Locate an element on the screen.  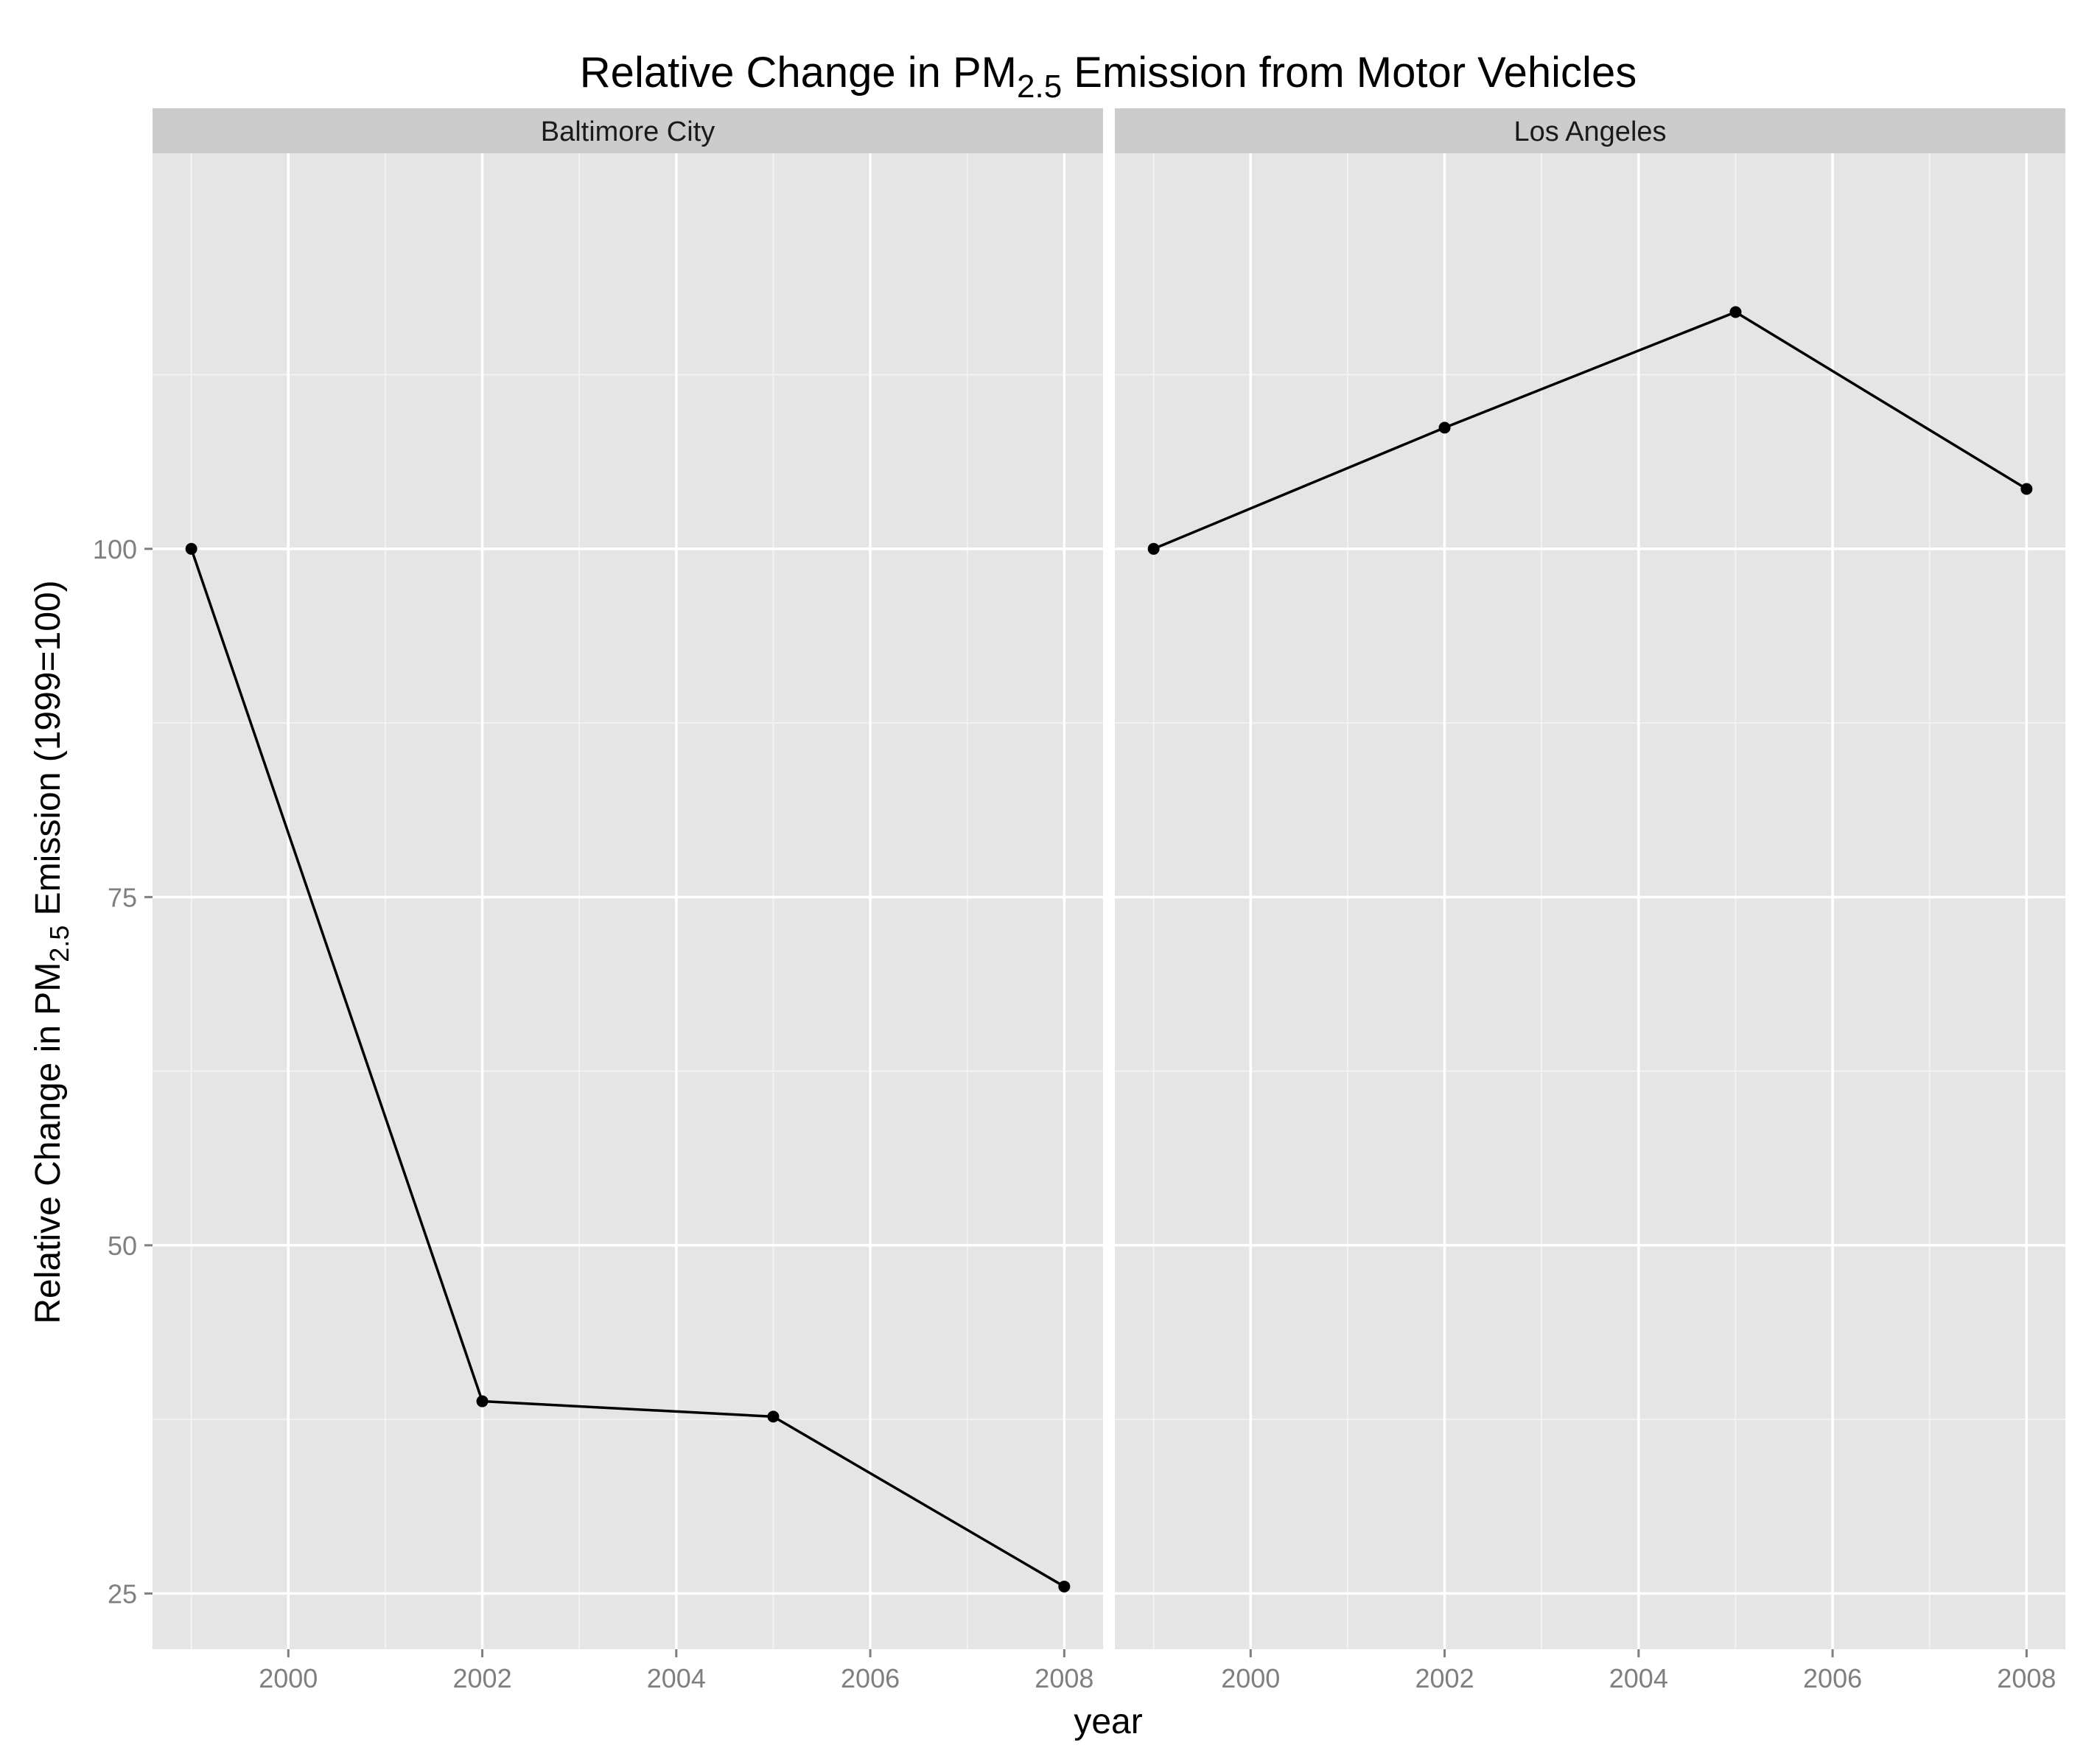
x-axis-title: year is located at coordinates (1108, 1721).